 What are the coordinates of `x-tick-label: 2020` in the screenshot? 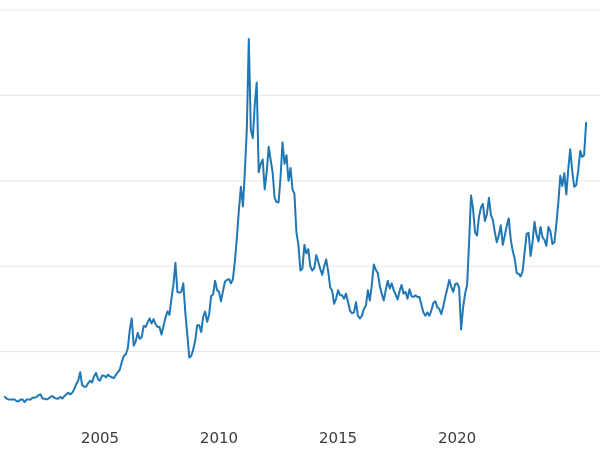 It's located at (457, 438).